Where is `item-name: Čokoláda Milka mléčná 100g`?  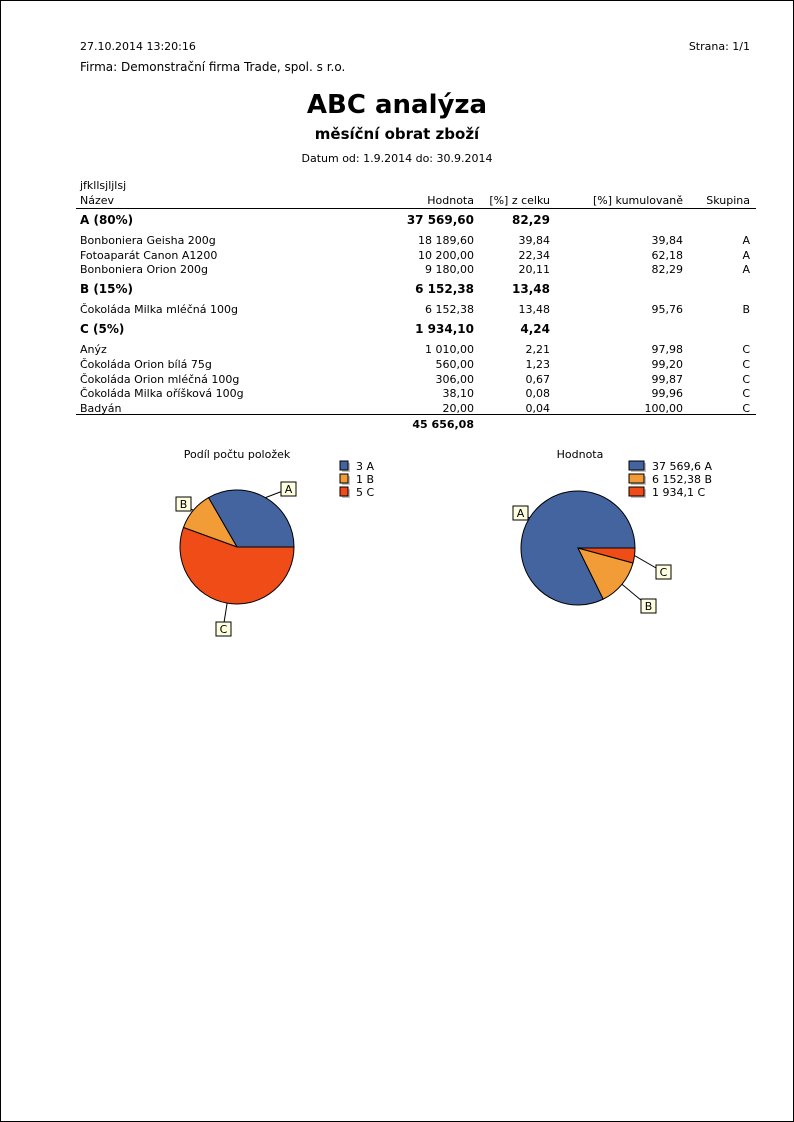 item-name: Čokoláda Milka mléčná 100g is located at coordinates (159, 310).